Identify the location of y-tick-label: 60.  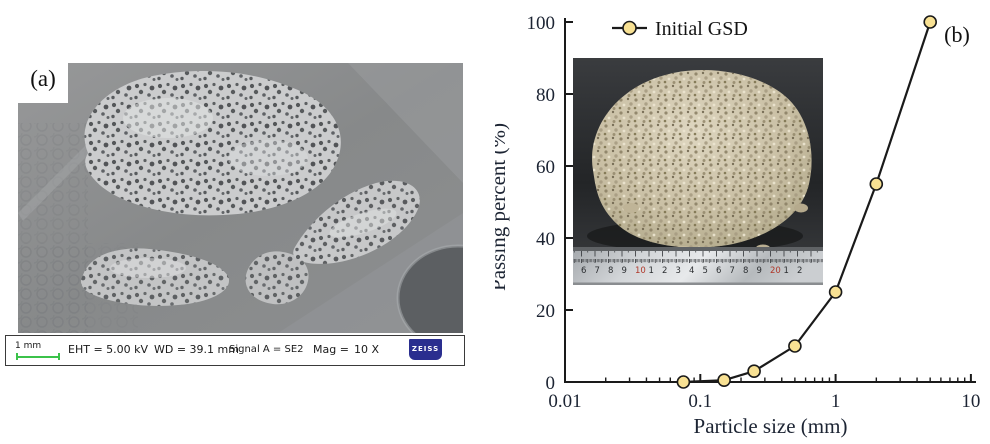
(545, 167).